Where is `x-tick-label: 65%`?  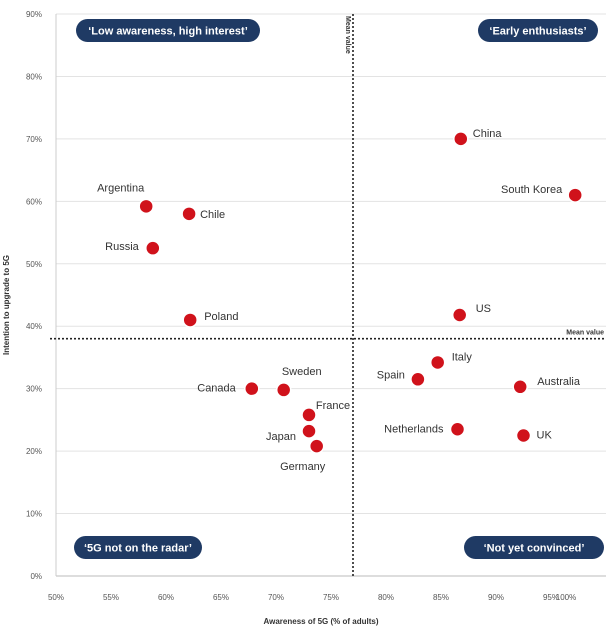
x-tick-label: 65% is located at coordinates (221, 597).